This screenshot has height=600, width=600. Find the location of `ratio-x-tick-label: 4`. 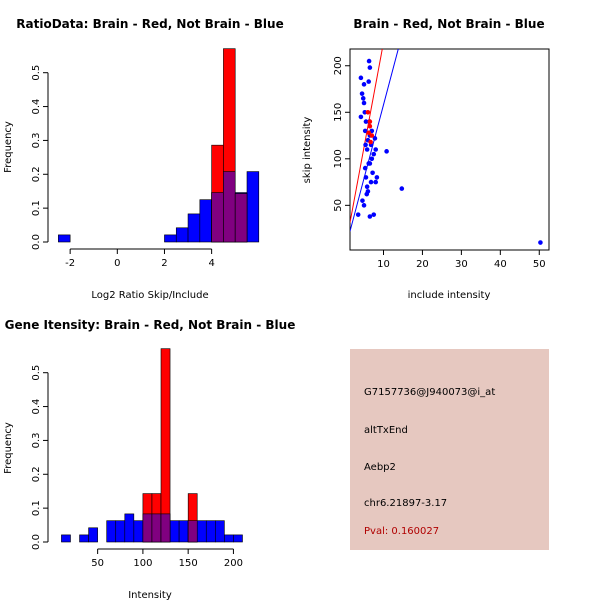

ratio-x-tick-label: 4 is located at coordinates (211, 263).